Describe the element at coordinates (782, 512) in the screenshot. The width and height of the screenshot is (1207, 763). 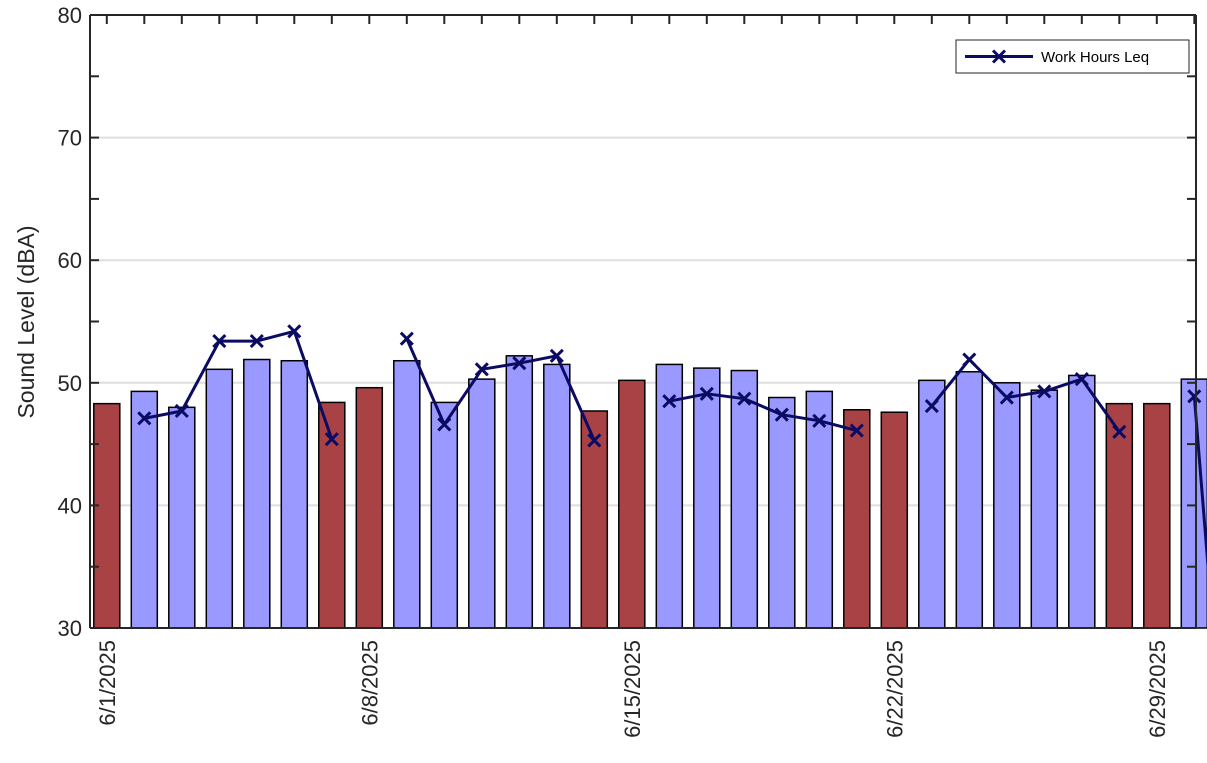
I see `bar-6/19/2025` at that location.